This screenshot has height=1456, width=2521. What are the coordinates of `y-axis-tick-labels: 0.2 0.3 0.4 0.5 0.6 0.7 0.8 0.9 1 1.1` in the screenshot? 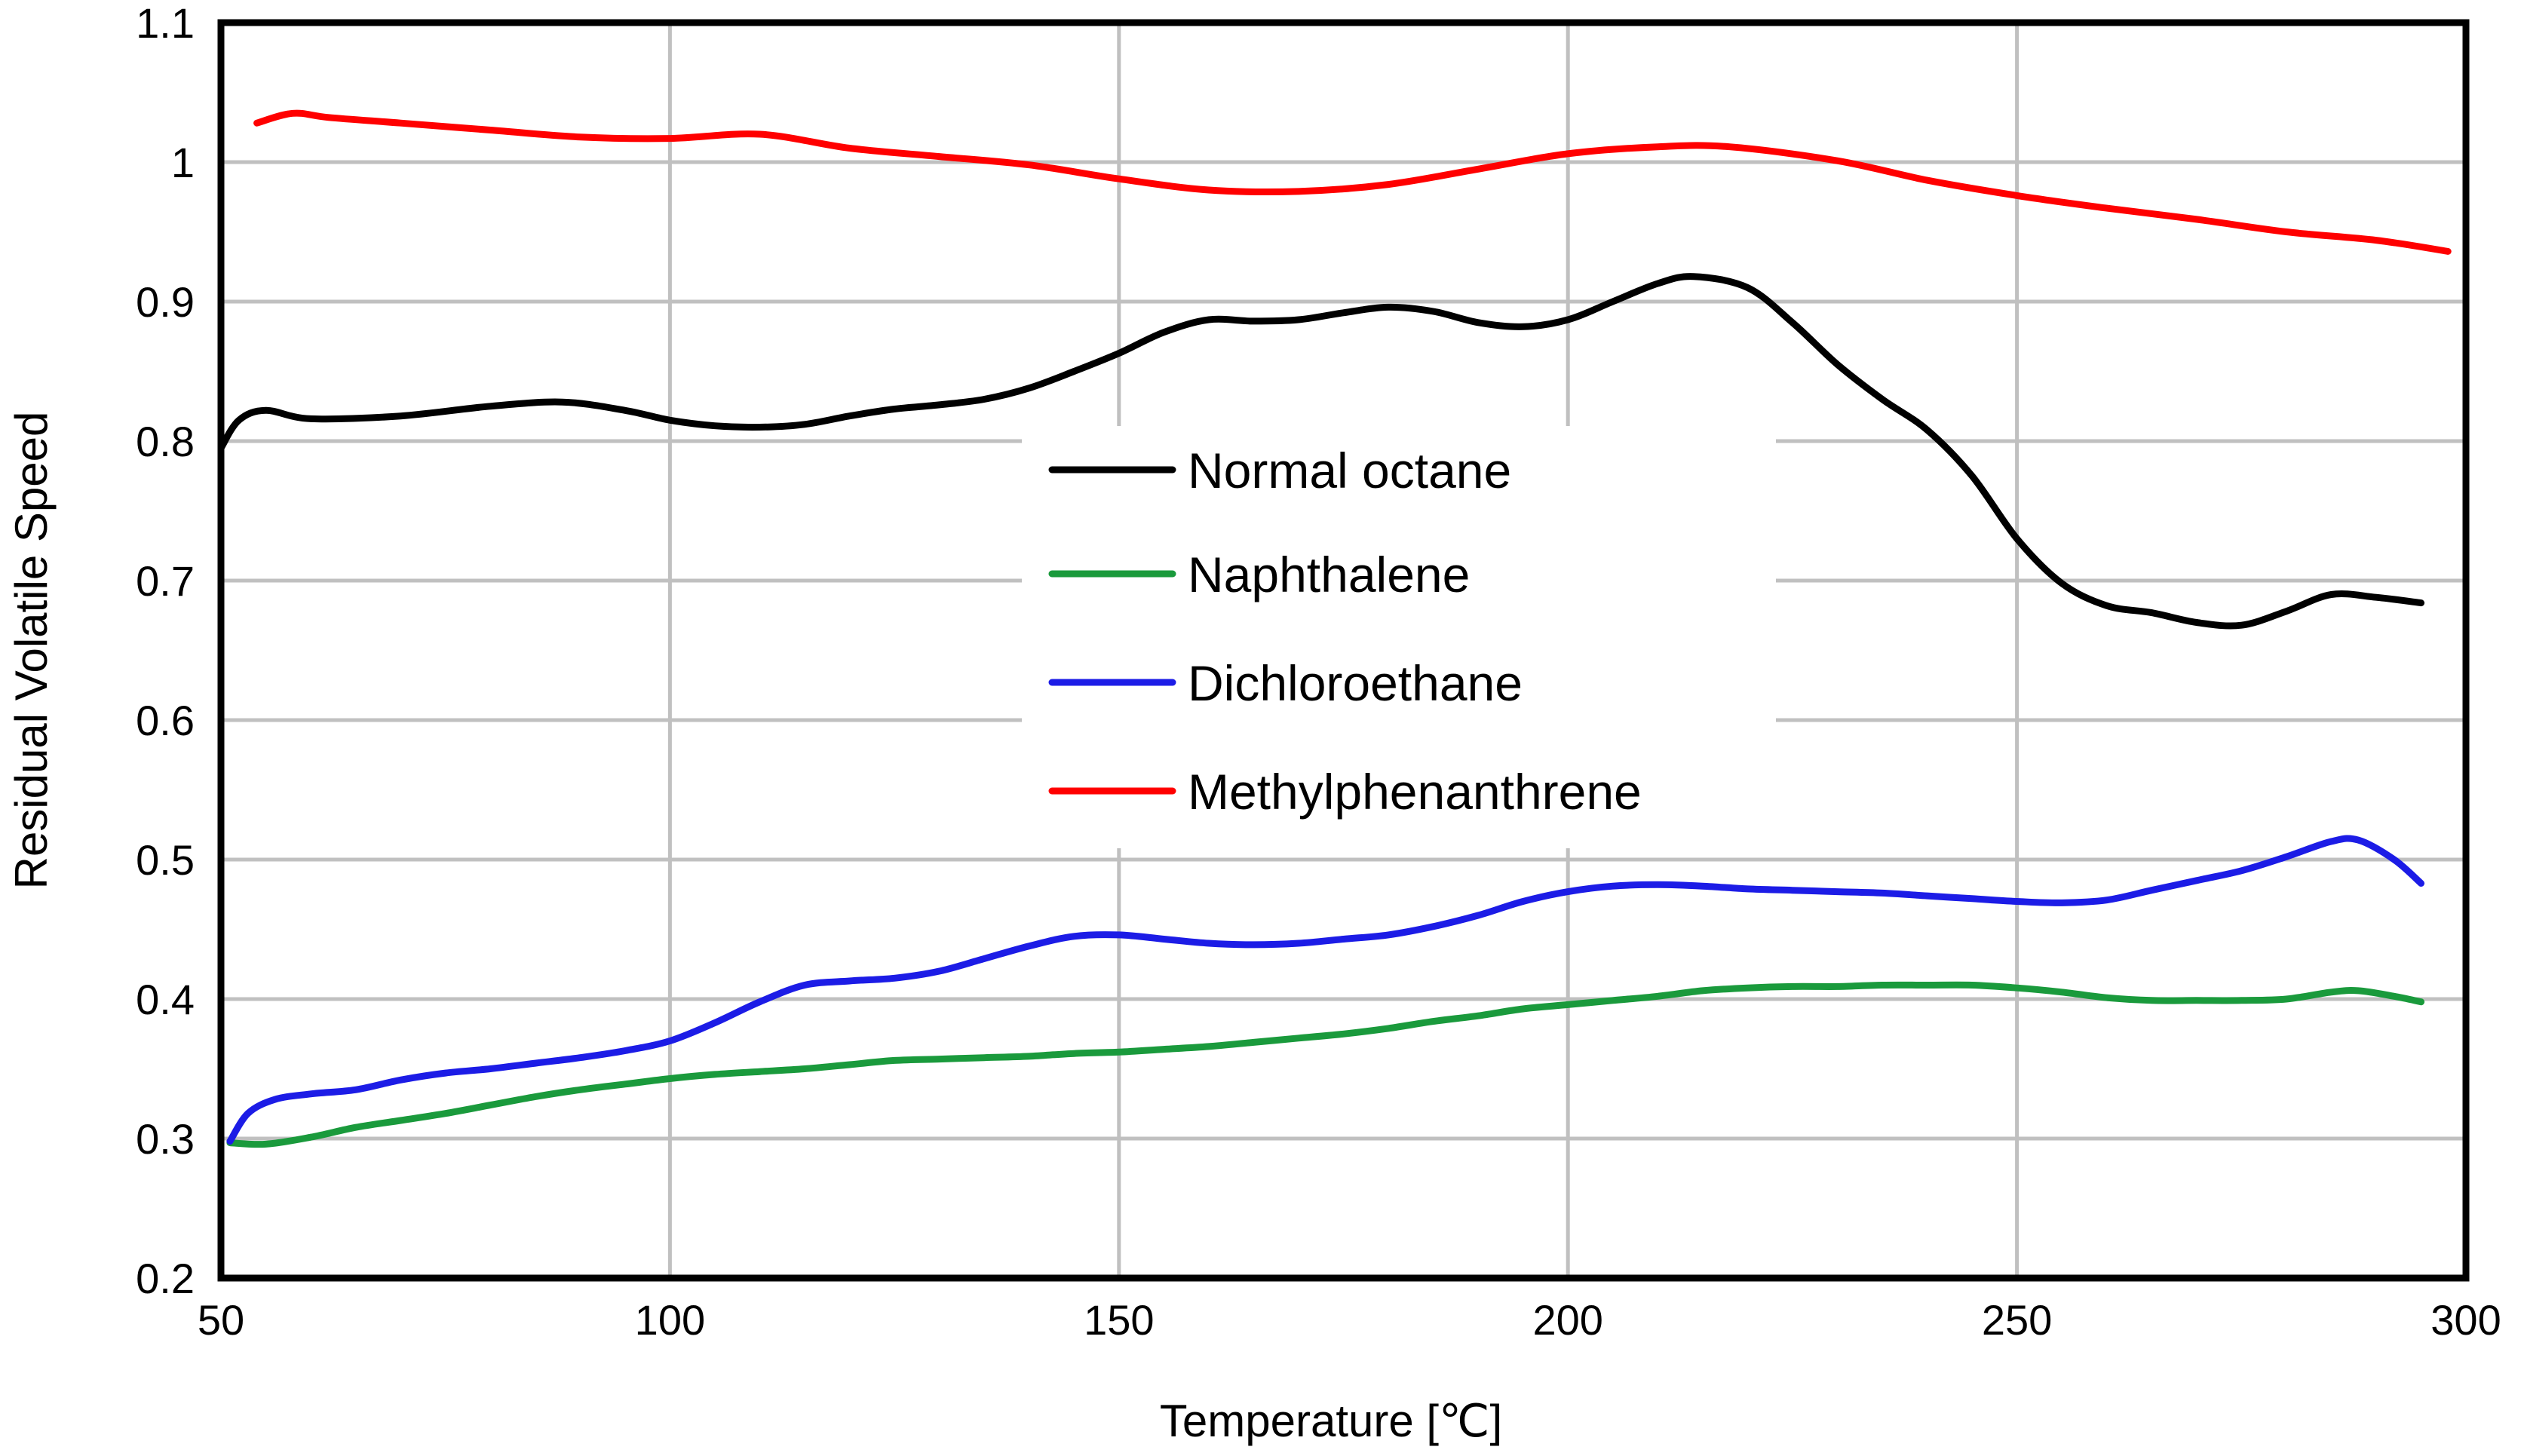 It's located at (165, 651).